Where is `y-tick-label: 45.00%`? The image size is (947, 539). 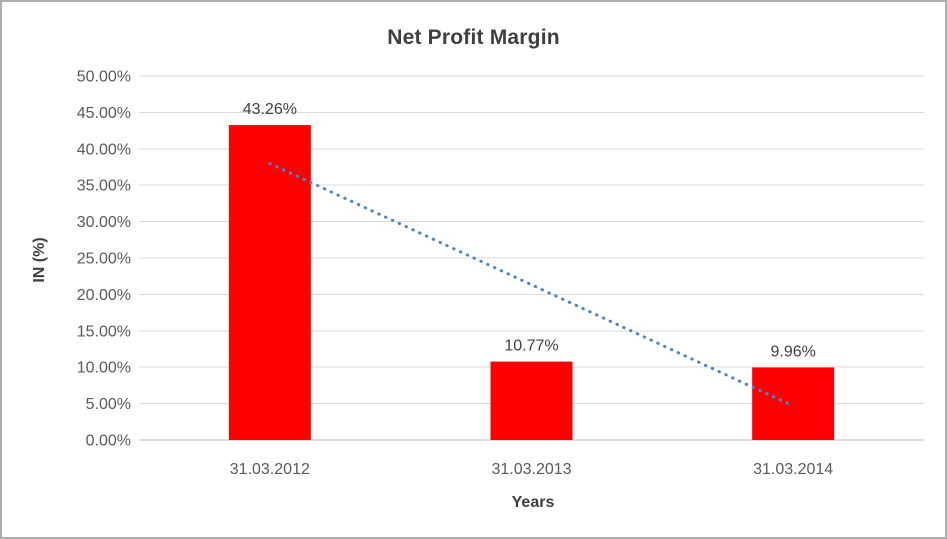 y-tick-label: 45.00% is located at coordinates (104, 113).